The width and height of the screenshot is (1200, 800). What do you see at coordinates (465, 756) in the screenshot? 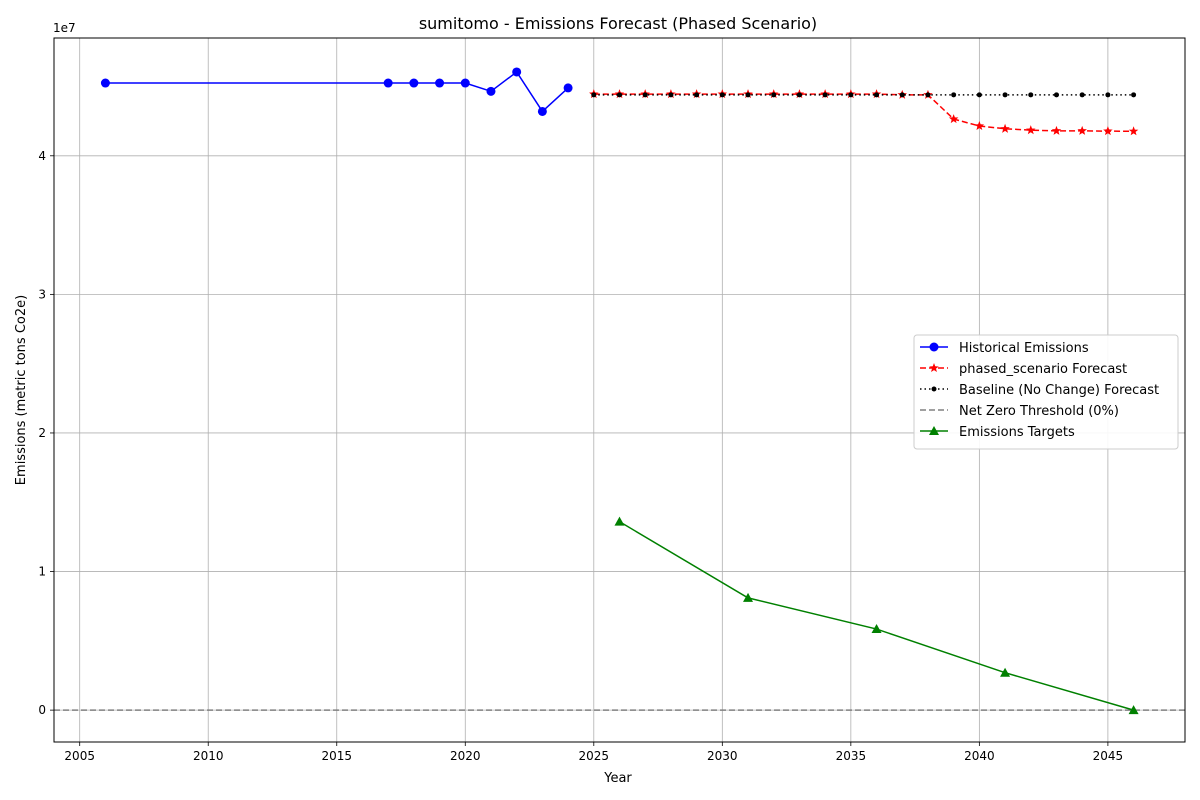
I see `x-tick-label: 2020` at bounding box center [465, 756].